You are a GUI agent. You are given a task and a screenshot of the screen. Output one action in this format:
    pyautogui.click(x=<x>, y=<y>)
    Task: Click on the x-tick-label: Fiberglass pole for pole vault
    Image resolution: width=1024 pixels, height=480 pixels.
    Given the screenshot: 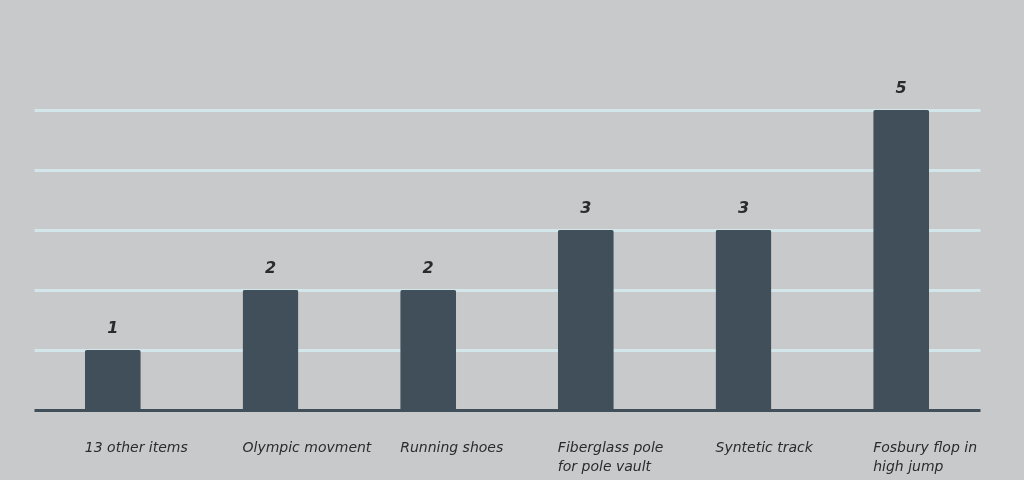 What is the action you would take?
    pyautogui.click(x=610, y=456)
    